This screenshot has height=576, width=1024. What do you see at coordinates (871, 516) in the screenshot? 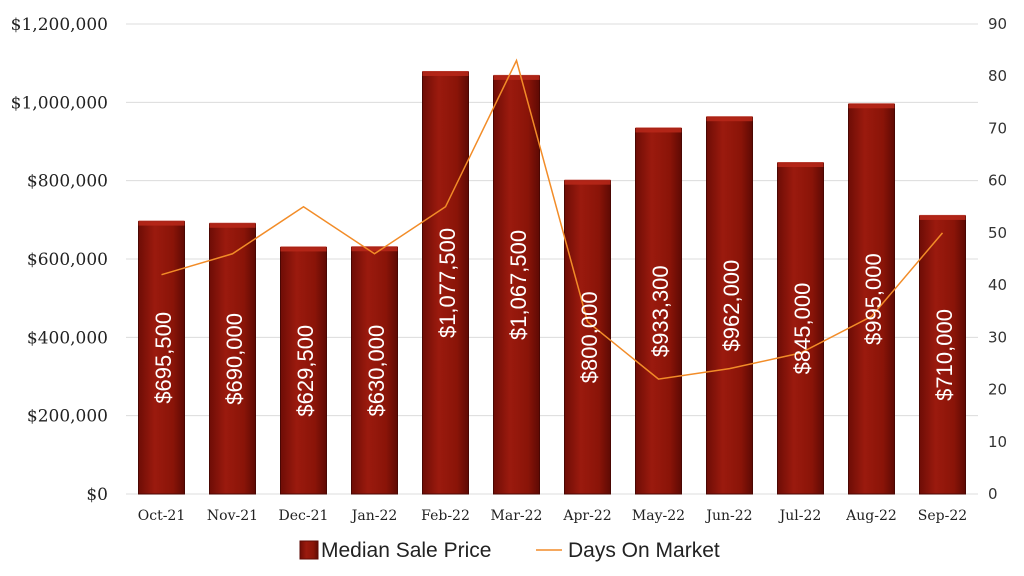
I see `category-label: Aug-22` at bounding box center [871, 516].